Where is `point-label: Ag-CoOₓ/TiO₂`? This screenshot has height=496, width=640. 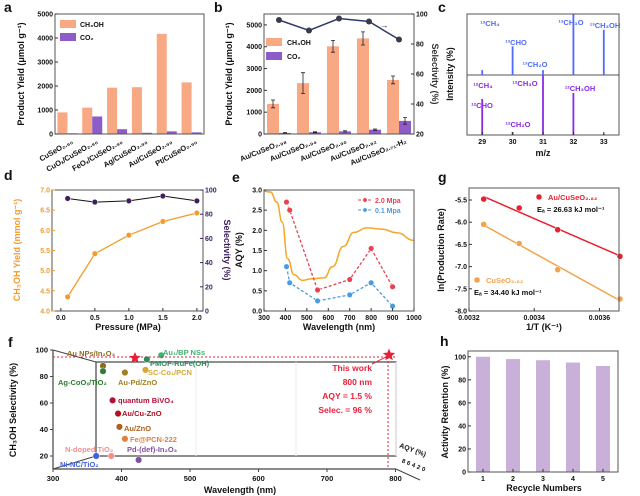 point-label: Ag-CoOₓ/TiO₂ is located at coordinates (82, 382).